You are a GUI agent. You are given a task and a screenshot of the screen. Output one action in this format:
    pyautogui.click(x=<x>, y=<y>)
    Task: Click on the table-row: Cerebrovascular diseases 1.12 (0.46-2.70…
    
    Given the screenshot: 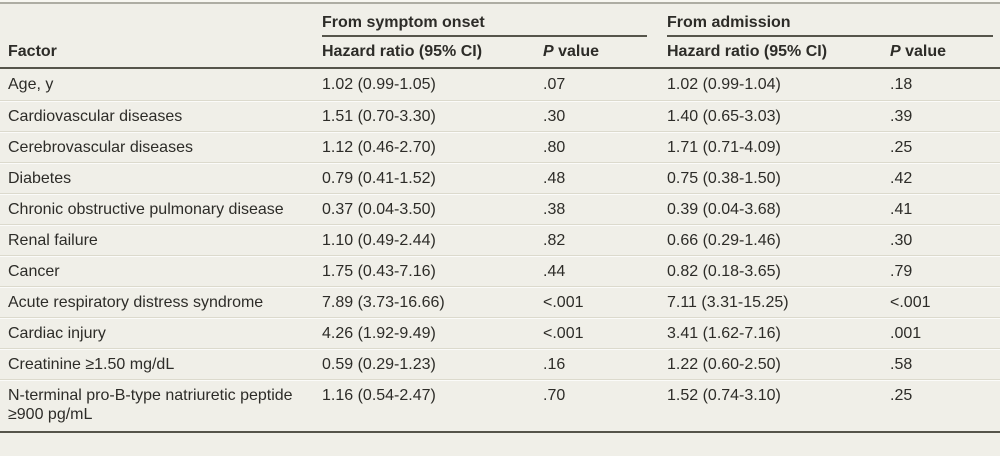 What is the action you would take?
    pyautogui.click(x=500, y=146)
    